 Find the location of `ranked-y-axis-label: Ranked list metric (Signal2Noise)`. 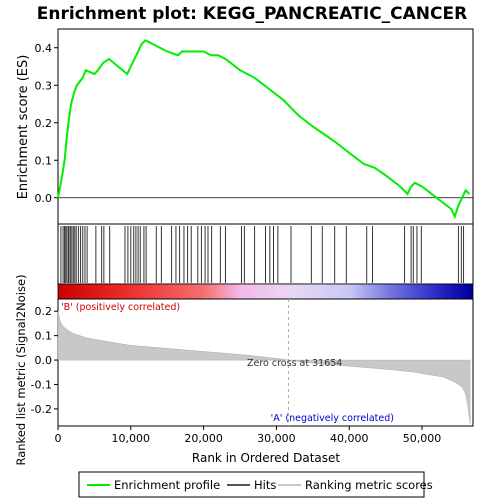

ranked-y-axis-label: Ranked list metric (Signal2Noise) is located at coordinates (21, 369).